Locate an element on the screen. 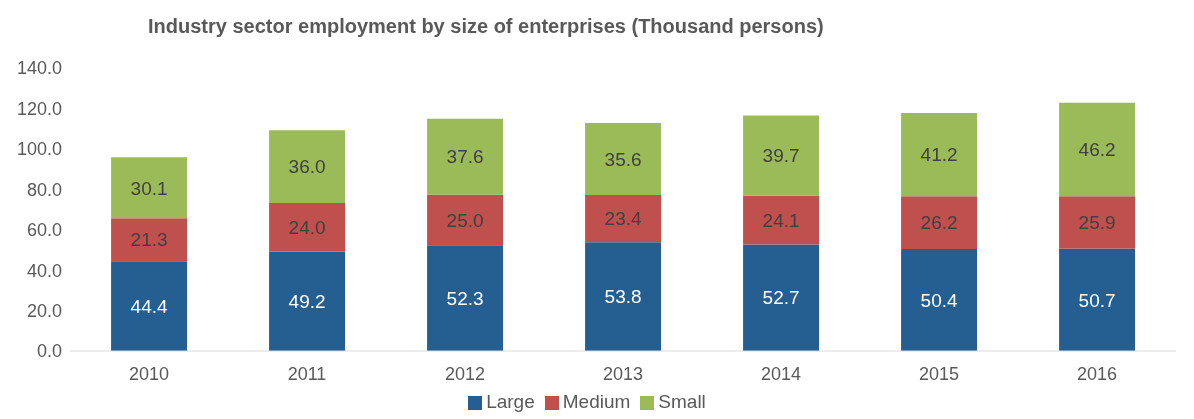  y-tick-label: 120.0 is located at coordinates (39, 108).